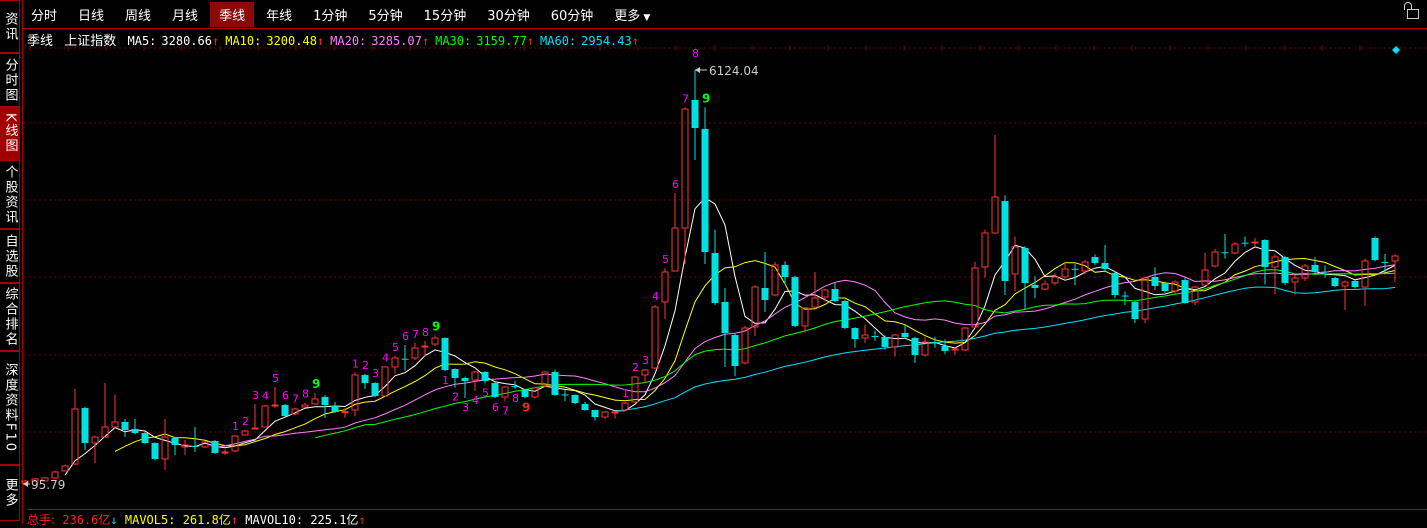 The width and height of the screenshot is (1427, 528). Describe the element at coordinates (632, 14) in the screenshot. I see `more-dropdown: 更多 ▼` at that location.